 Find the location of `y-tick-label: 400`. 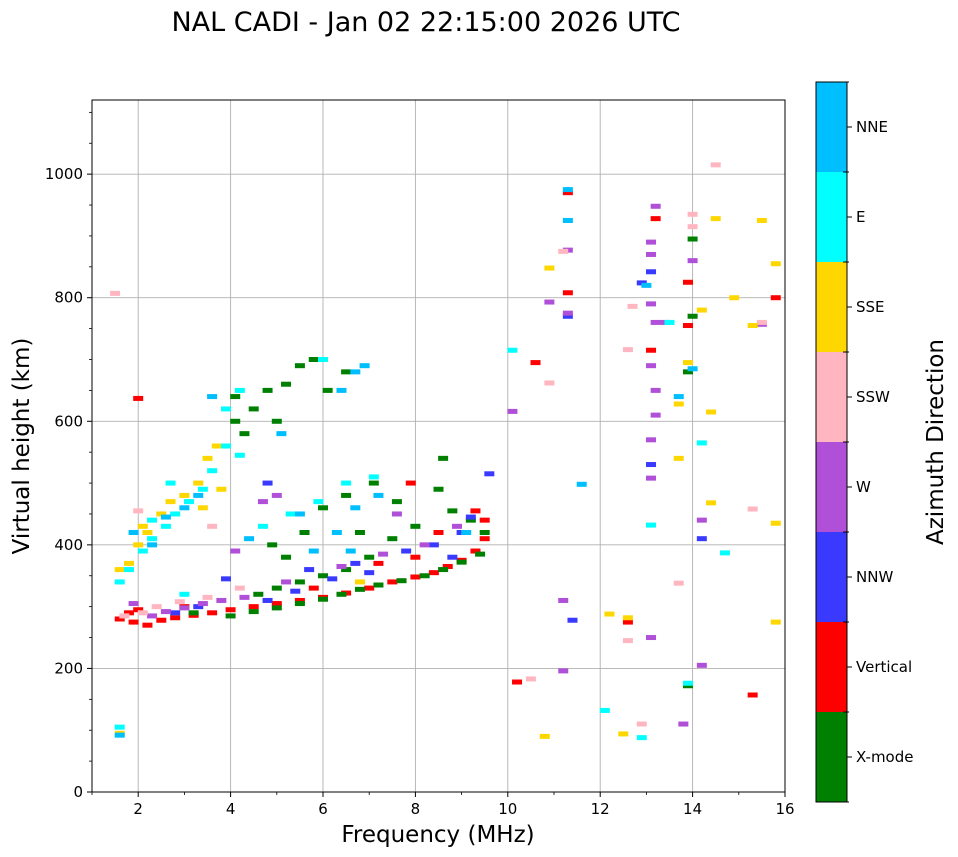

y-tick-label: 400 is located at coordinates (68, 545).